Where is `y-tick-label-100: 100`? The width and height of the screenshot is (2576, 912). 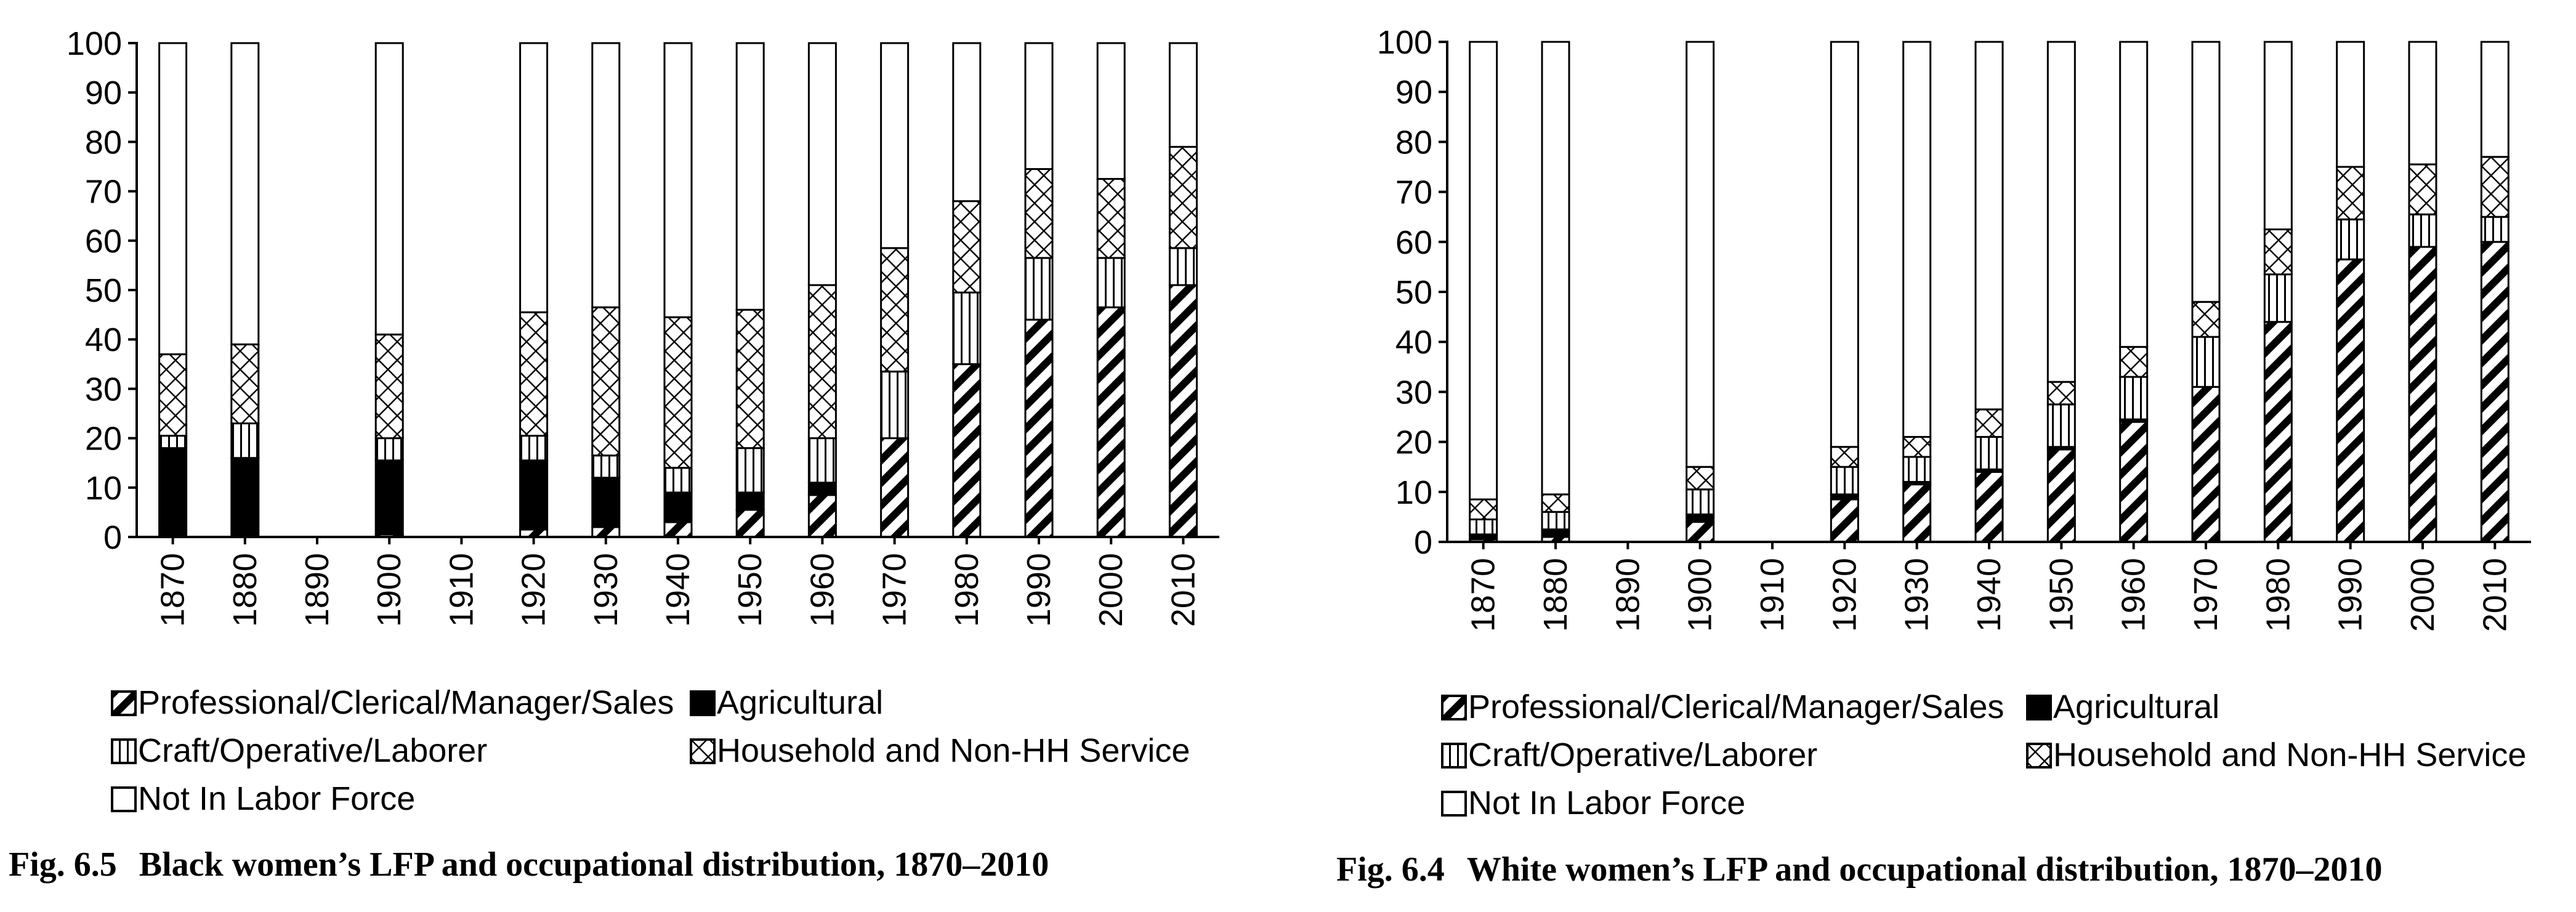
y-tick-label-100: 100 is located at coordinates (94, 43).